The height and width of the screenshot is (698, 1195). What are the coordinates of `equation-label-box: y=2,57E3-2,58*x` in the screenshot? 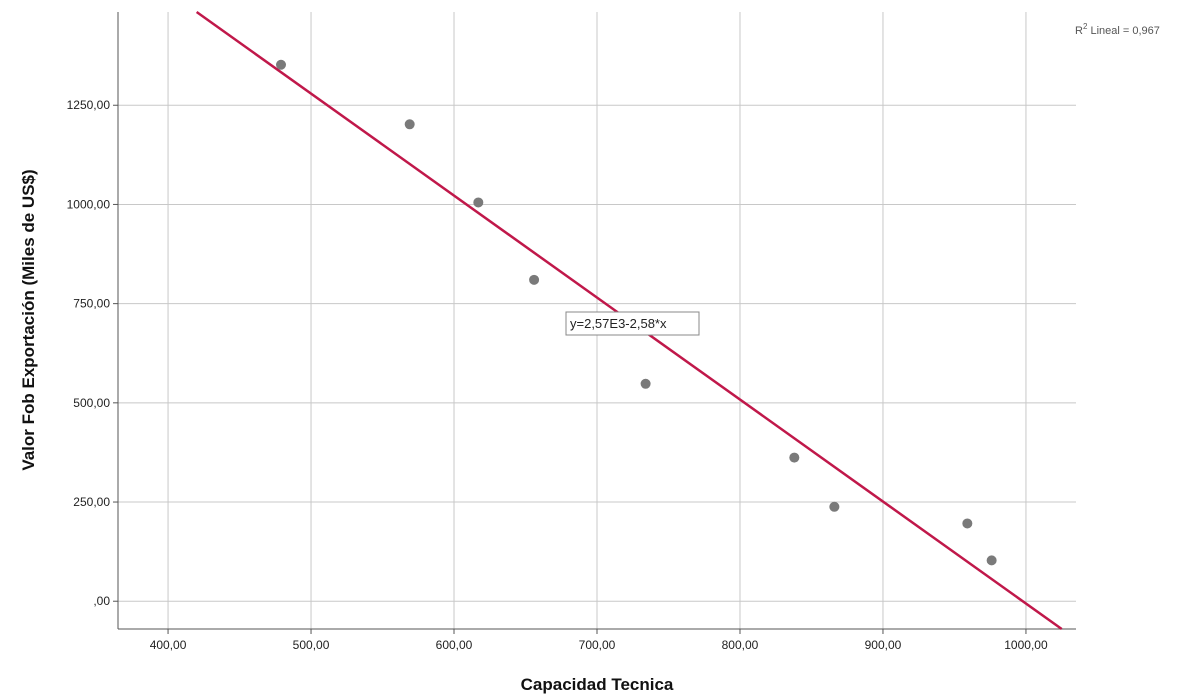 It's located at (632, 323).